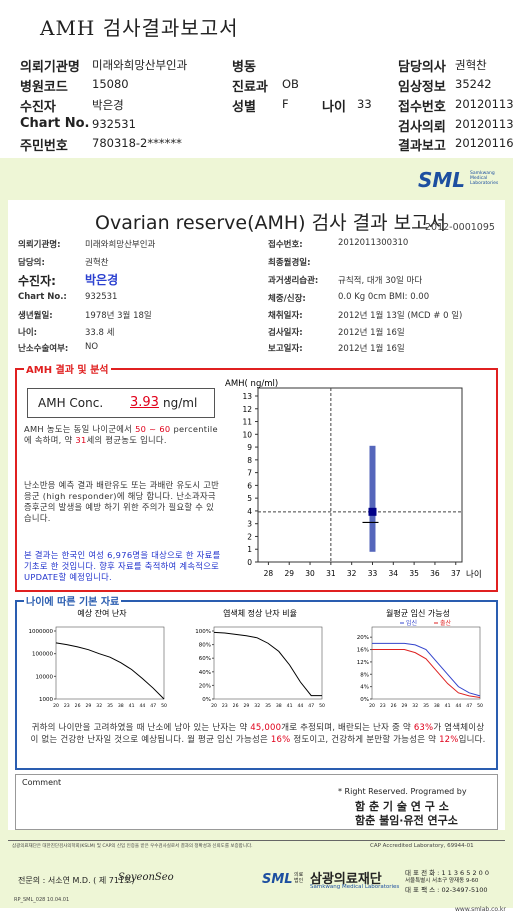  What do you see at coordinates (121, 403) in the screenshot?
I see `conc-box` at bounding box center [121, 403].